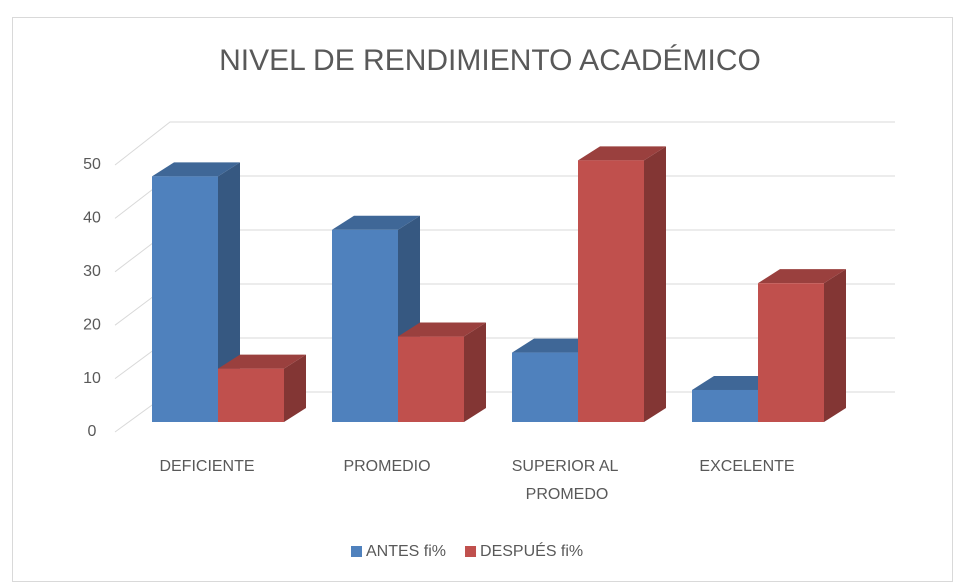 This screenshot has height=583, width=955. Describe the element at coordinates (92, 218) in the screenshot. I see `y-tick-label: 40` at that location.